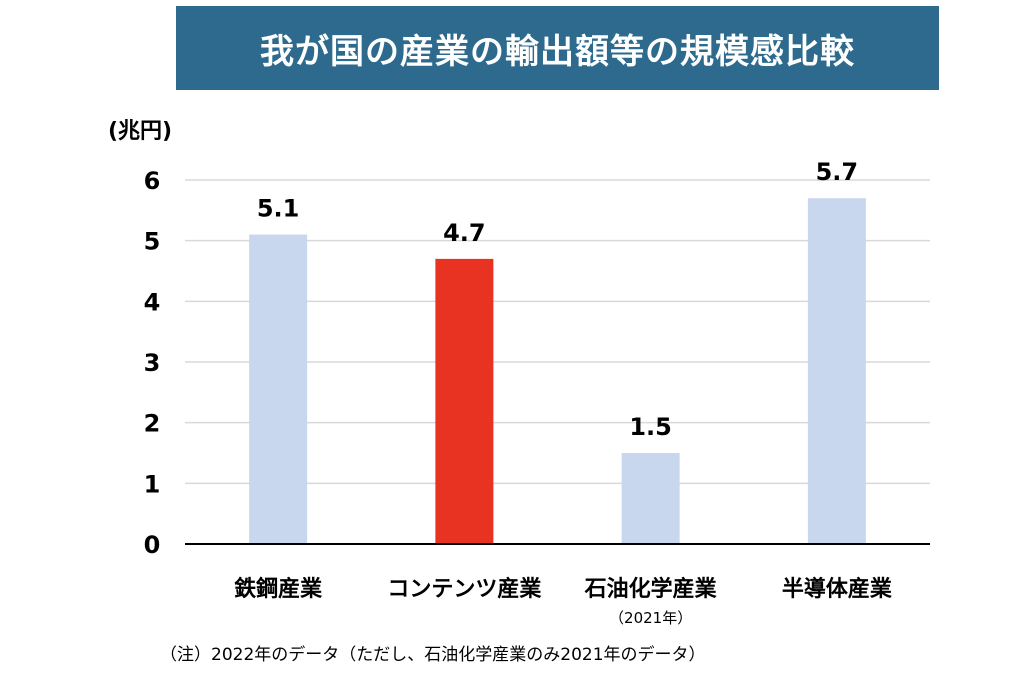  I want to click on chart-title: 我が国の産業の輸出額等の規模感比較, so click(557, 51).